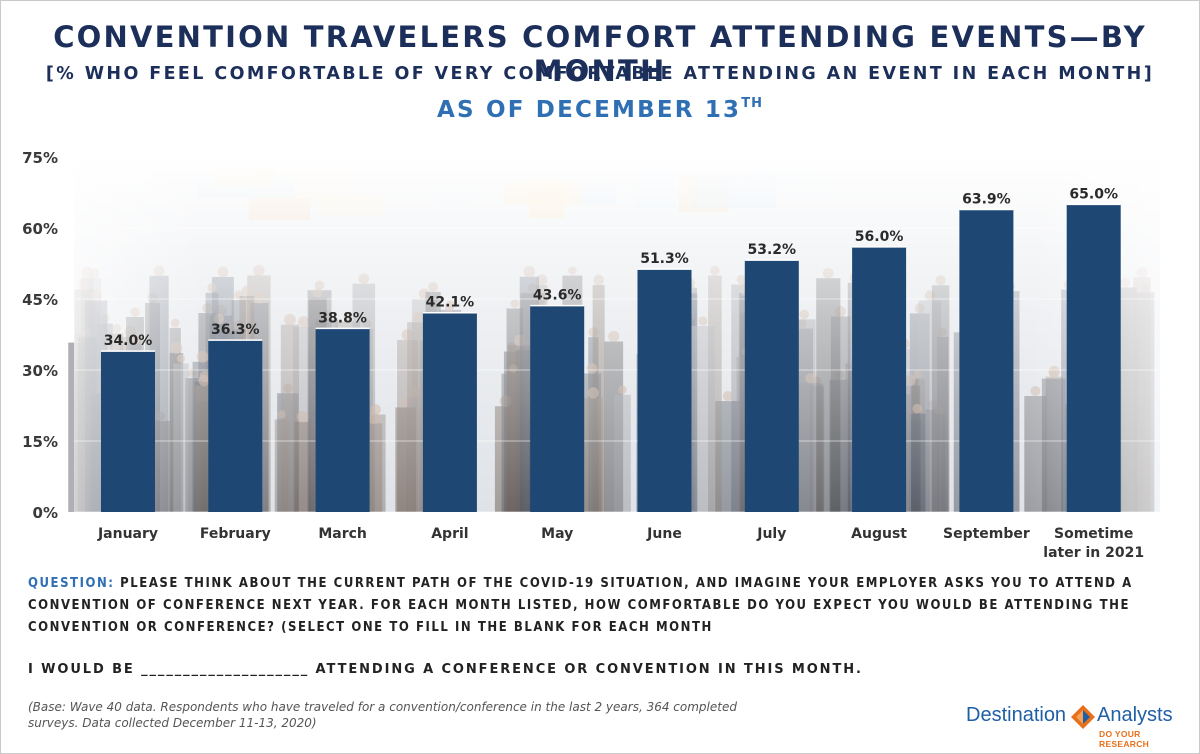  Describe the element at coordinates (40, 442) in the screenshot. I see `y-tick-label: 15%` at that location.